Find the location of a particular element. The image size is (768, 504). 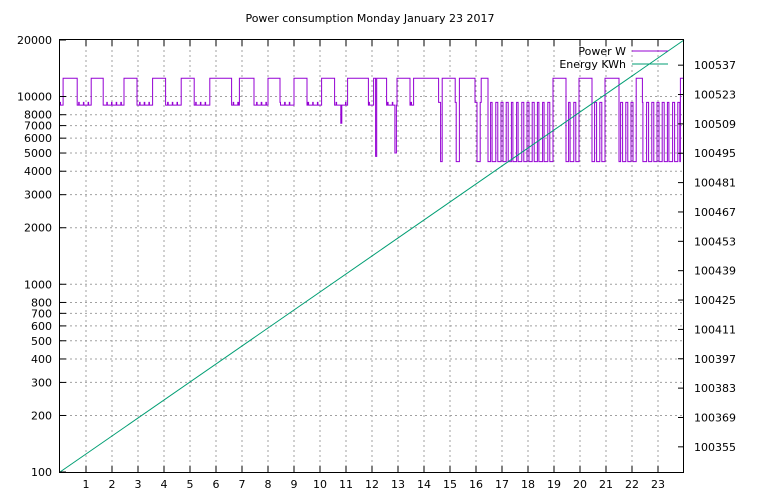

power-series is located at coordinates (372, 120).